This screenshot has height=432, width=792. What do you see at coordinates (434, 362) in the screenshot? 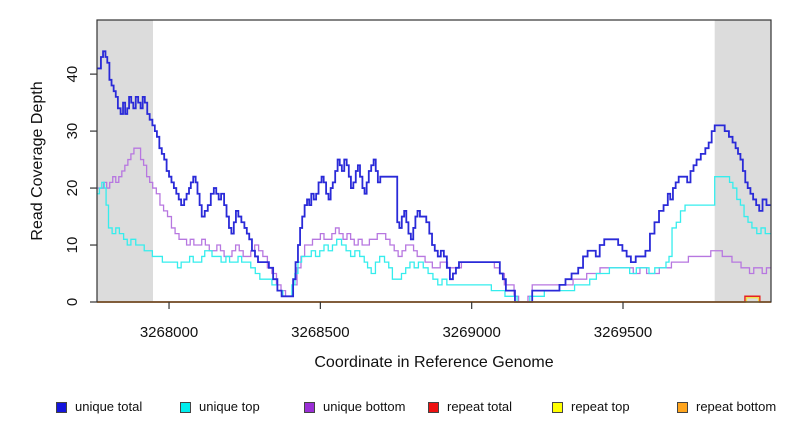
I see `x-axis-title: Coordinate in Reference Genome` at bounding box center [434, 362].